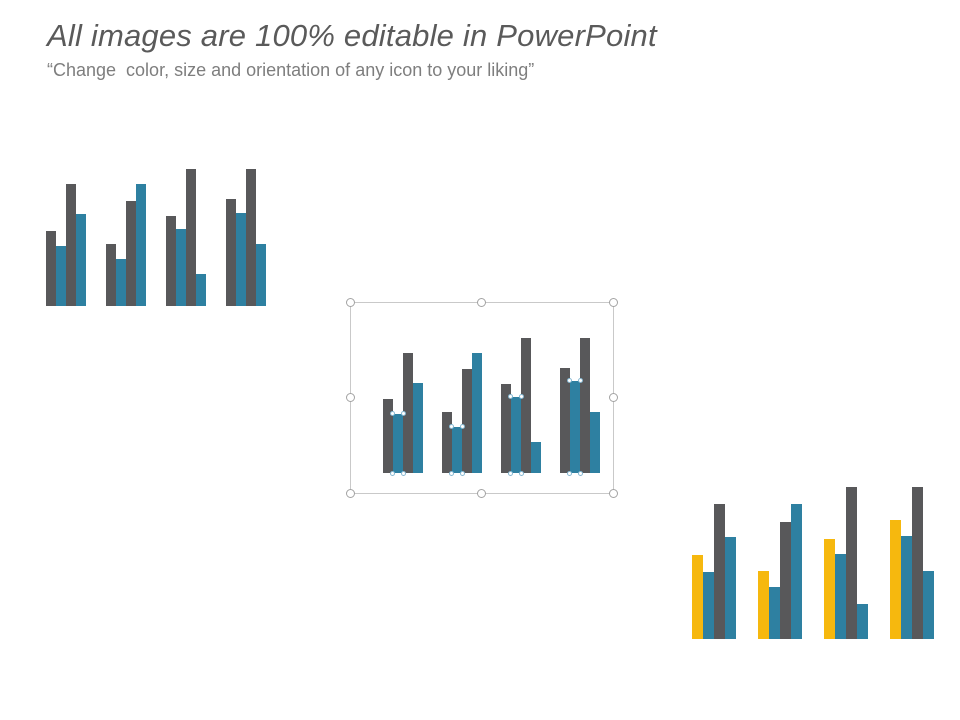 This screenshot has width=960, height=720. What do you see at coordinates (481, 493) in the screenshot?
I see `selection-handle-bottom-center` at bounding box center [481, 493].